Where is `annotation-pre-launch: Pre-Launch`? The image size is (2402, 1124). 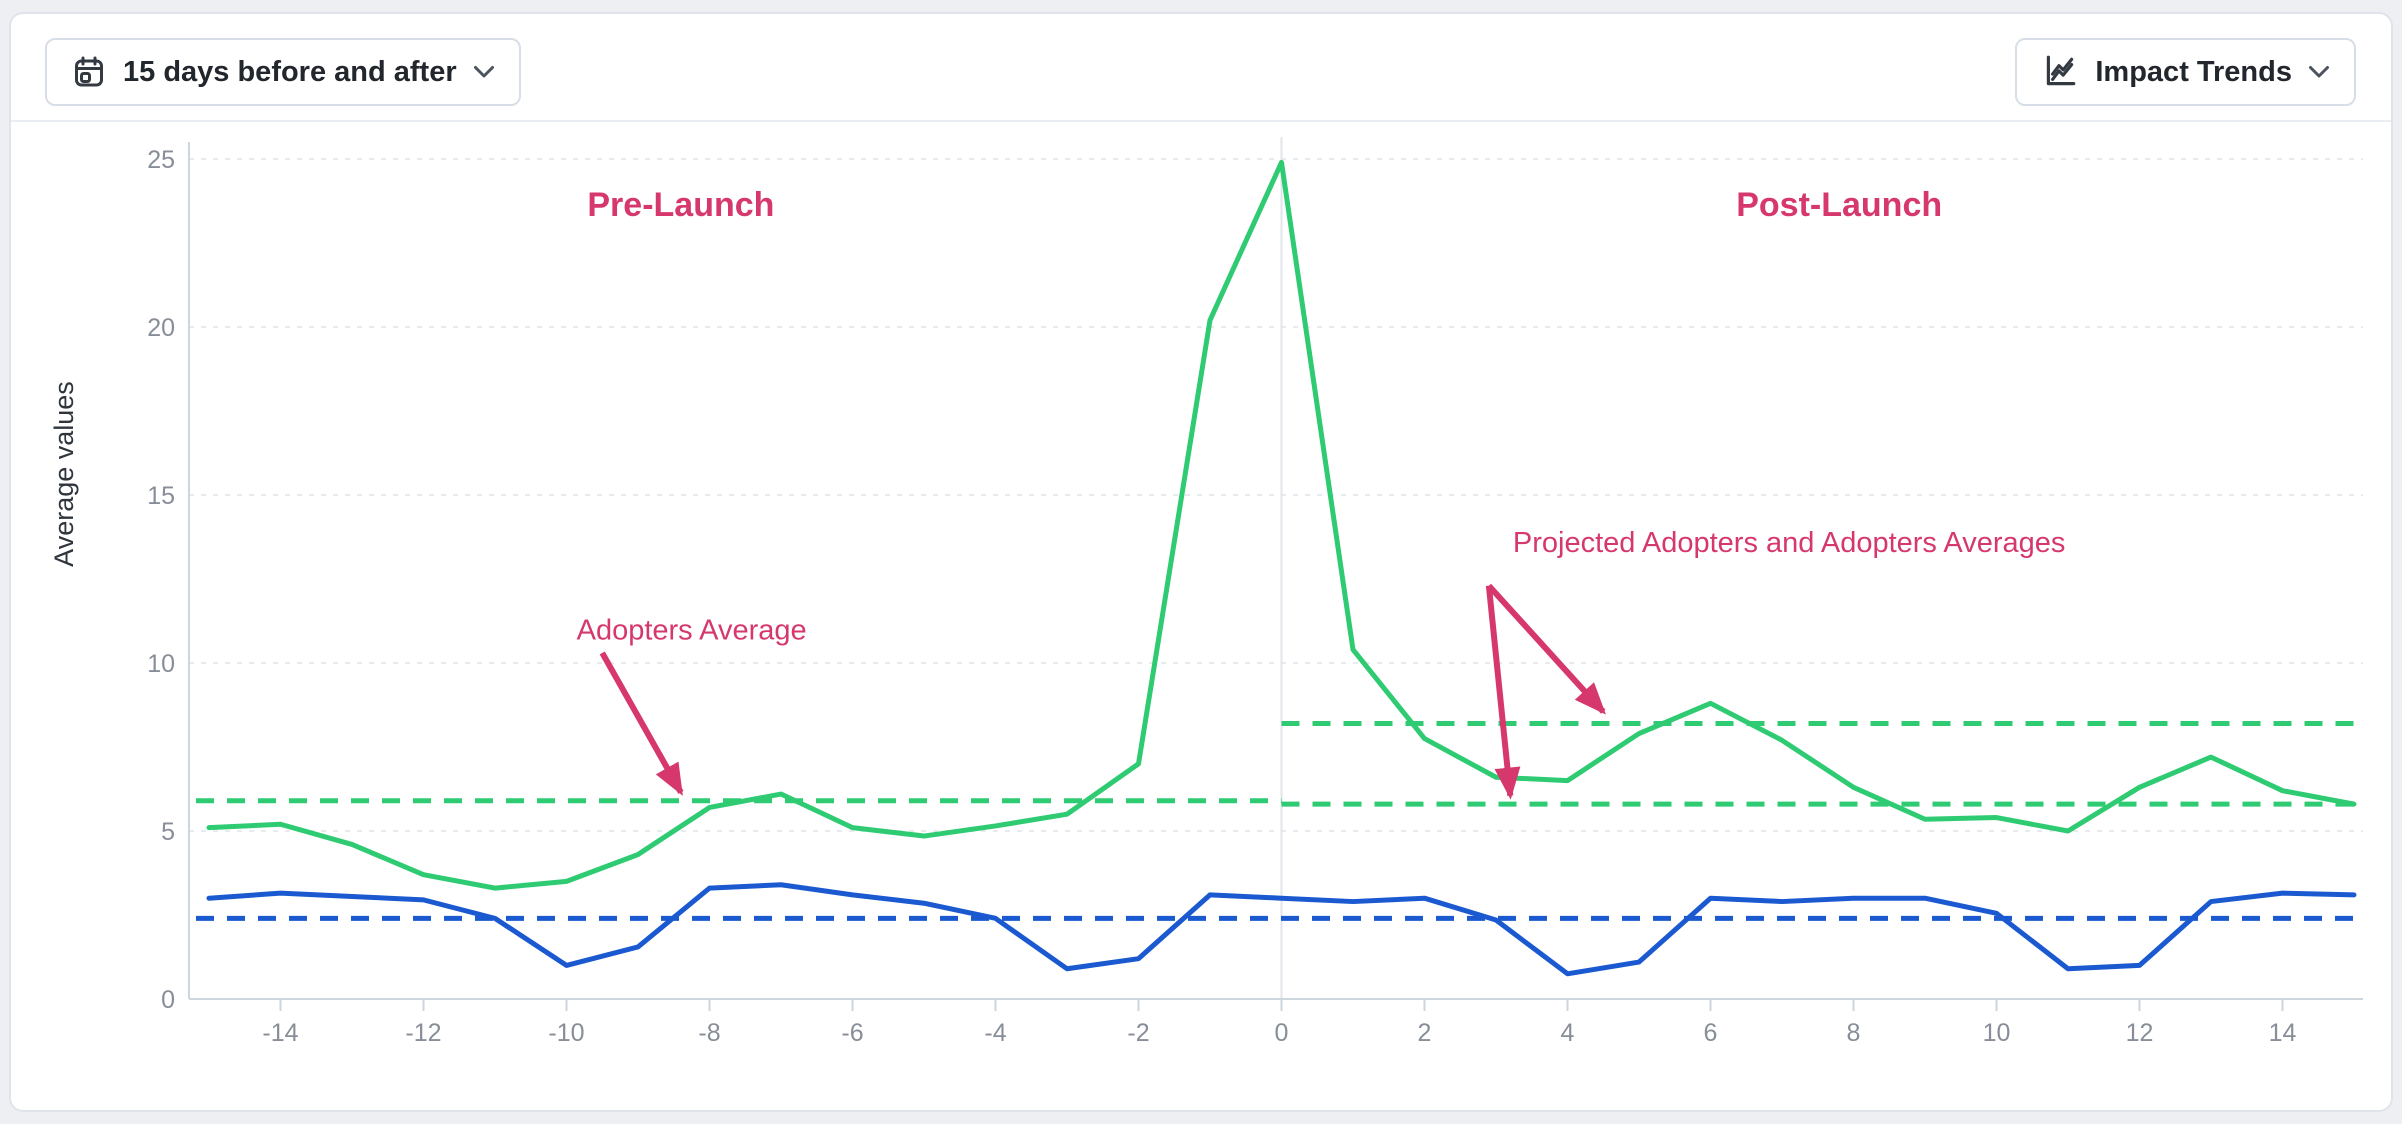 annotation-pre-launch: Pre-Launch is located at coordinates (680, 205).